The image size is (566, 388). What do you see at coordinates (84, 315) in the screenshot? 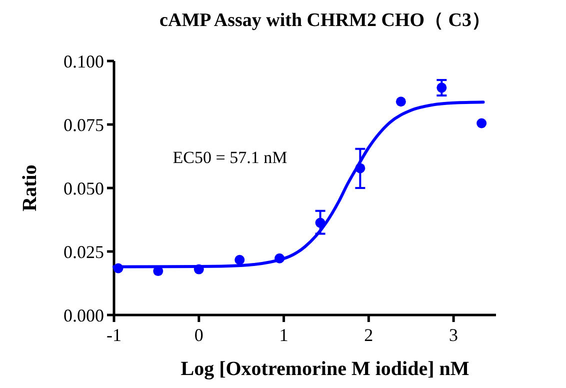
I see `y-tick-label: 0.000` at bounding box center [84, 315].